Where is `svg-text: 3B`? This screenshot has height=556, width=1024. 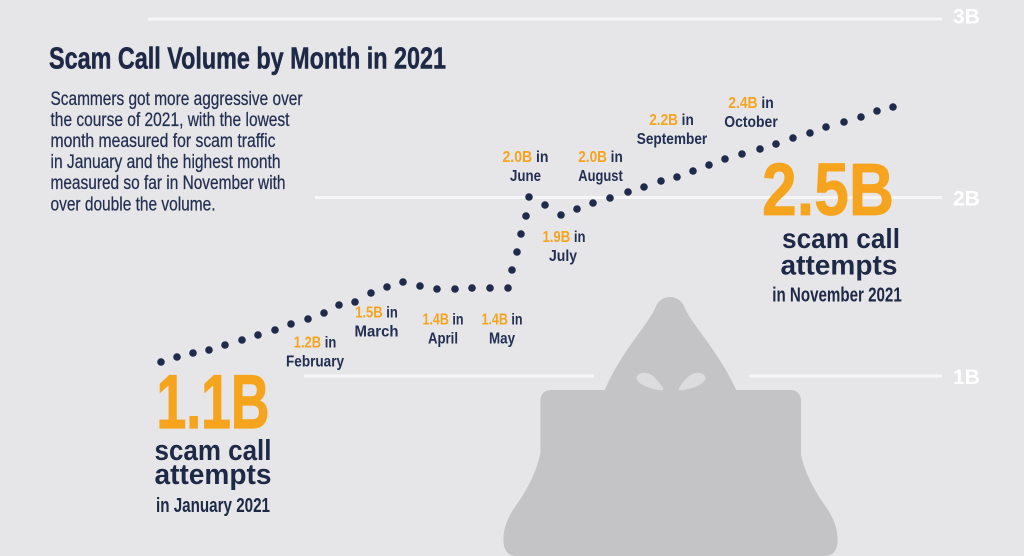
svg-text: 3B is located at coordinates (966, 17).